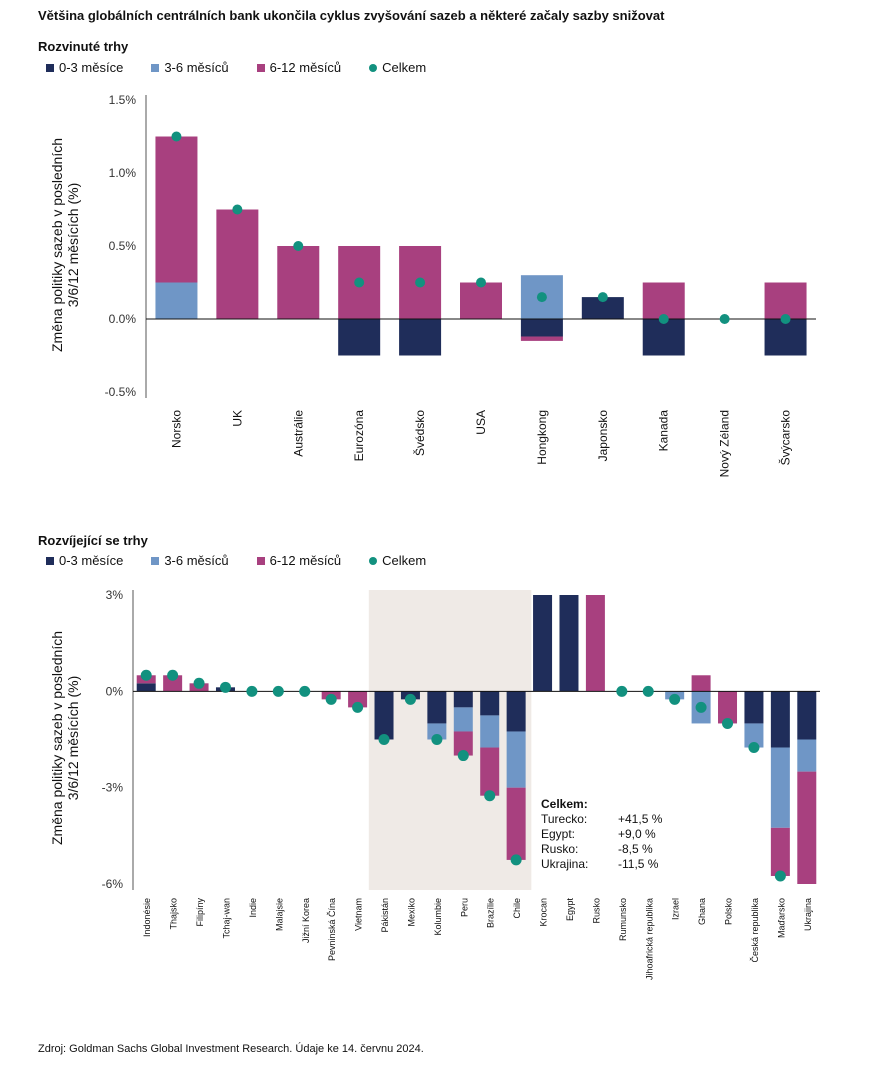 The width and height of the screenshot is (869, 1070). What do you see at coordinates (385, 915) in the screenshot?
I see `x-category-label: Pákistán` at bounding box center [385, 915].